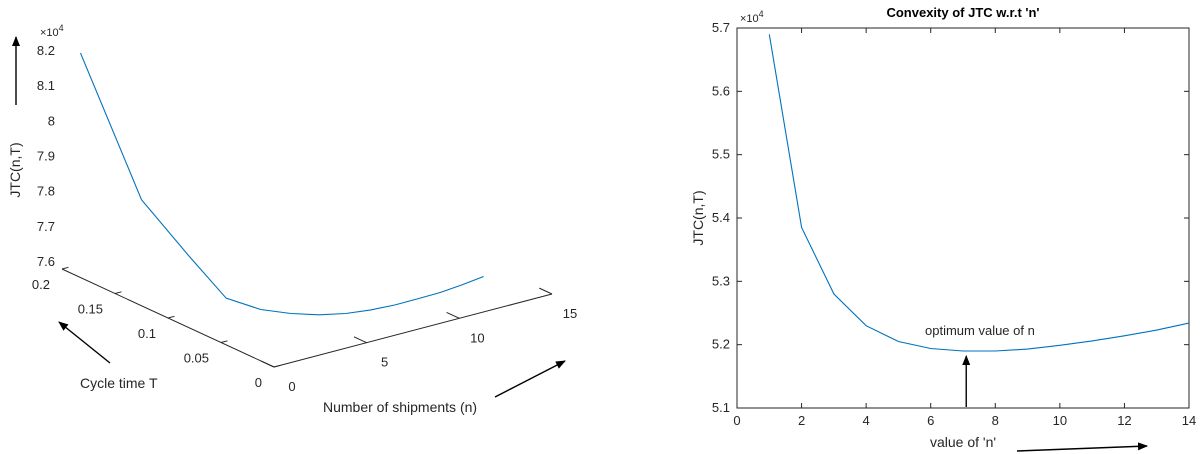 The width and height of the screenshot is (1200, 454). I want to click on t-tick-label: 0.15, so click(90, 309).